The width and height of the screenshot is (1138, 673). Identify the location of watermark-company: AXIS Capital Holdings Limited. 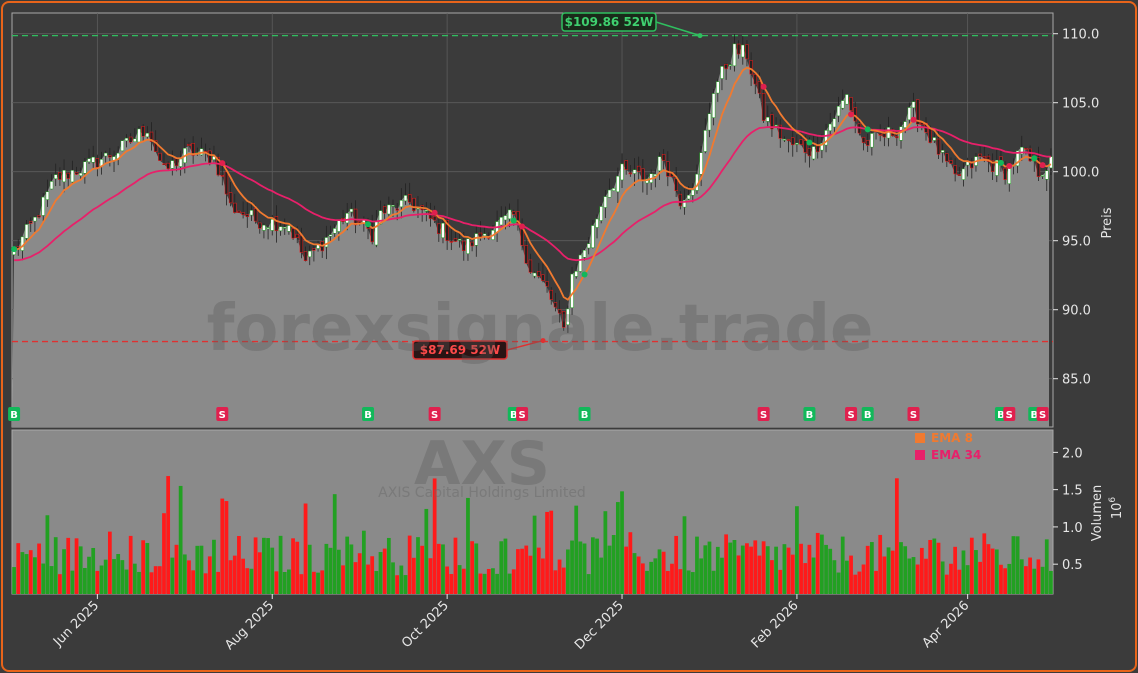
(482, 493).